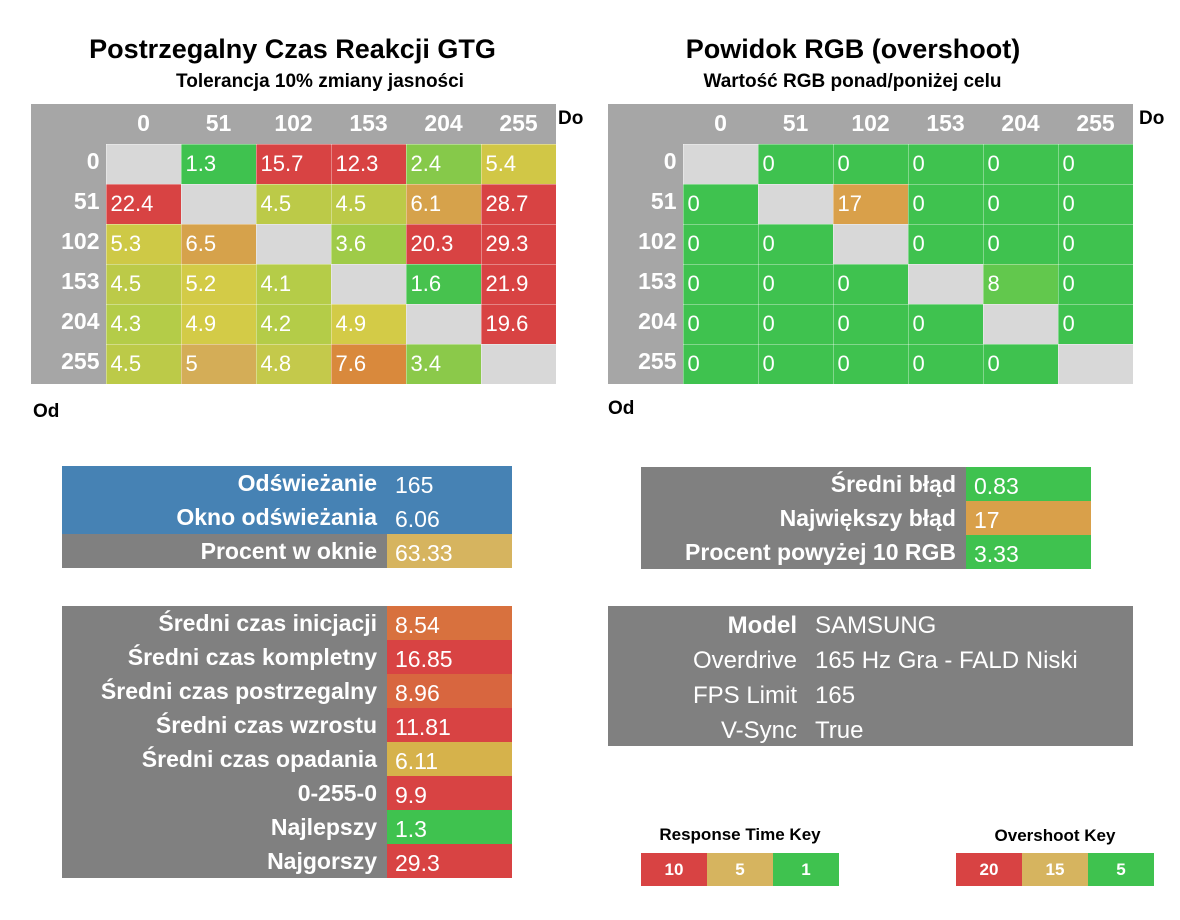  What do you see at coordinates (443, 164) in the screenshot?
I see `heatmap-cell: 2.4` at bounding box center [443, 164].